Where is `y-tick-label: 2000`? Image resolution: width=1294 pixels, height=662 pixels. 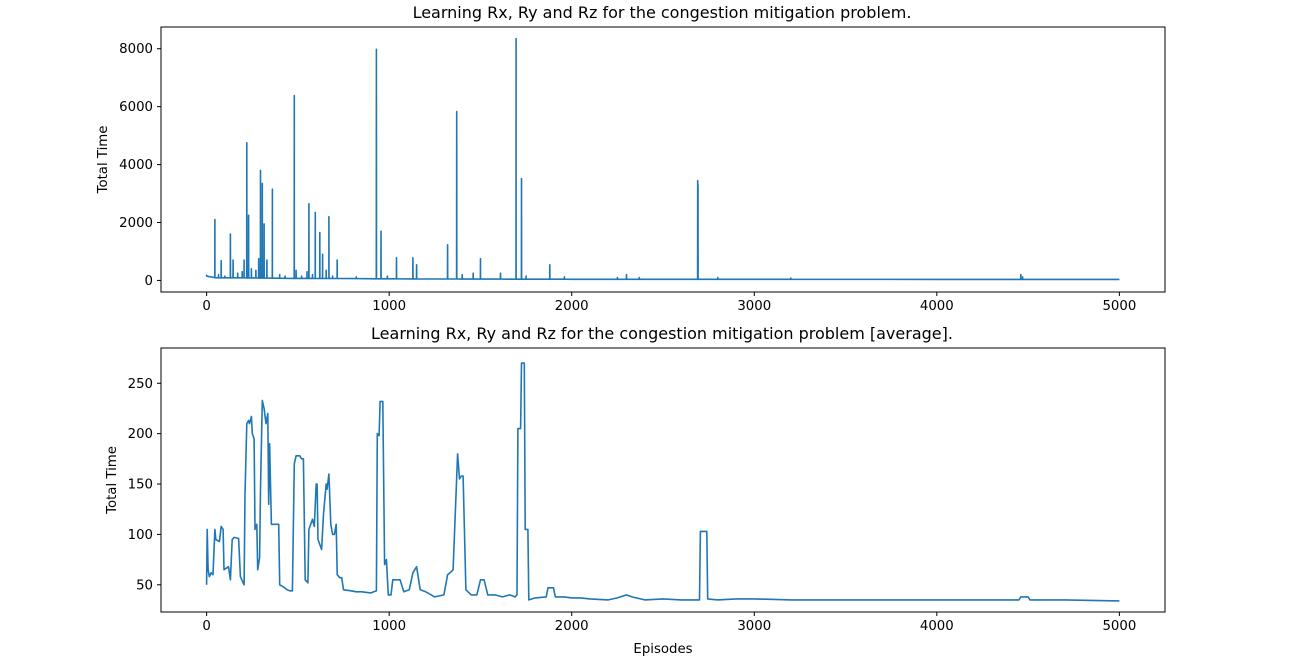
y-tick-label: 2000 is located at coordinates (136, 223).